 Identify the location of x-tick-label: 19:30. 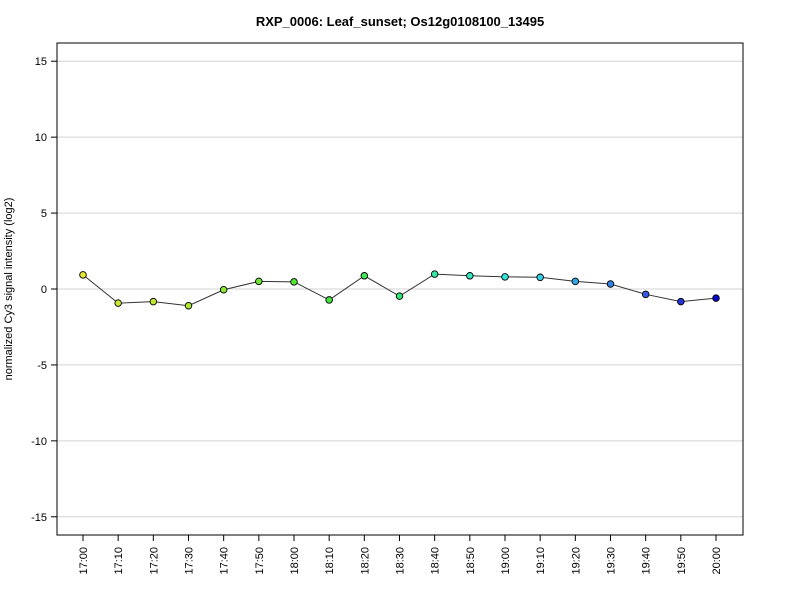
(612, 561).